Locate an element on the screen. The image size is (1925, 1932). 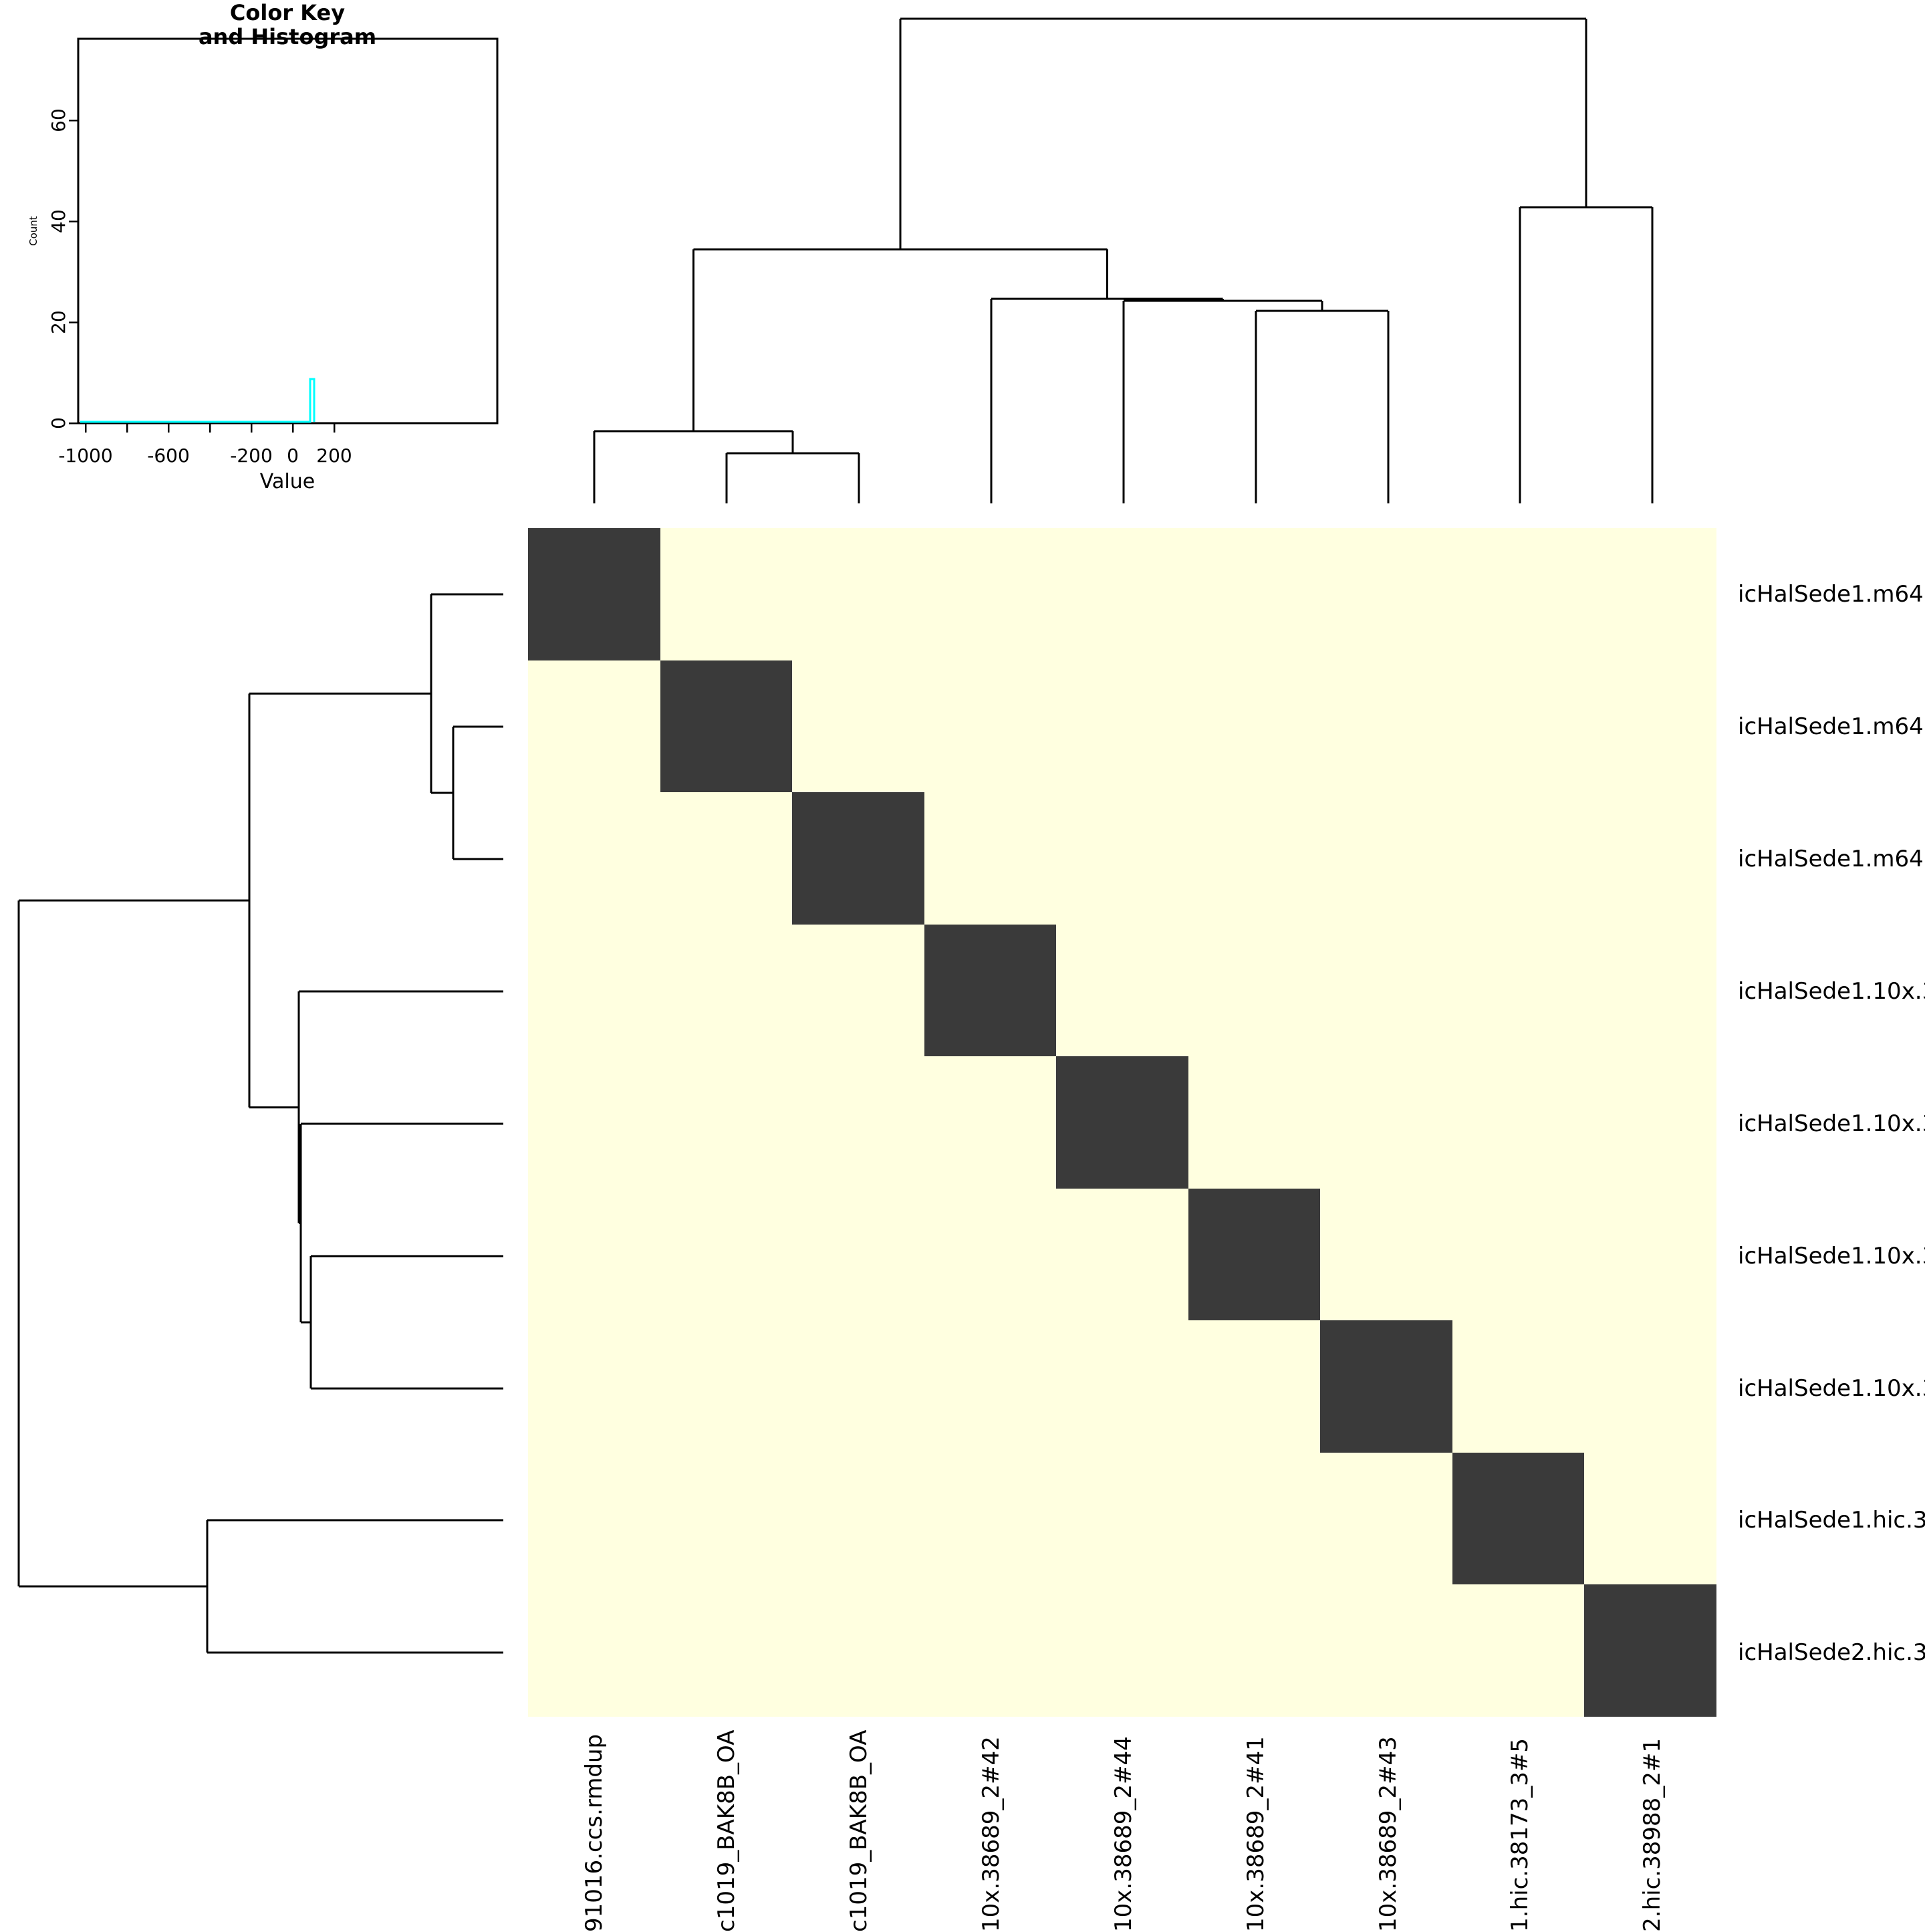
column-label: 91016.ccs.rmdup is located at coordinates (594, 1832).